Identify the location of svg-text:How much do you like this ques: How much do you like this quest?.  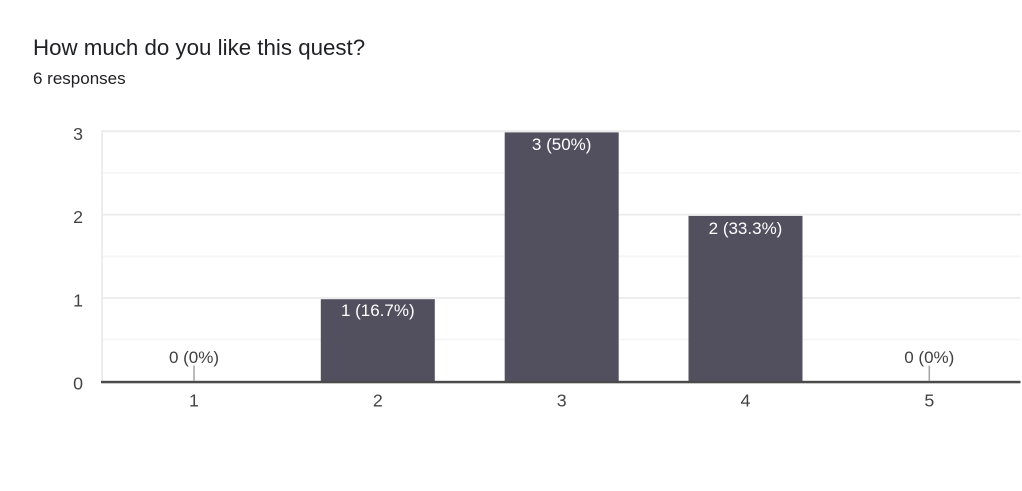
(199, 47).